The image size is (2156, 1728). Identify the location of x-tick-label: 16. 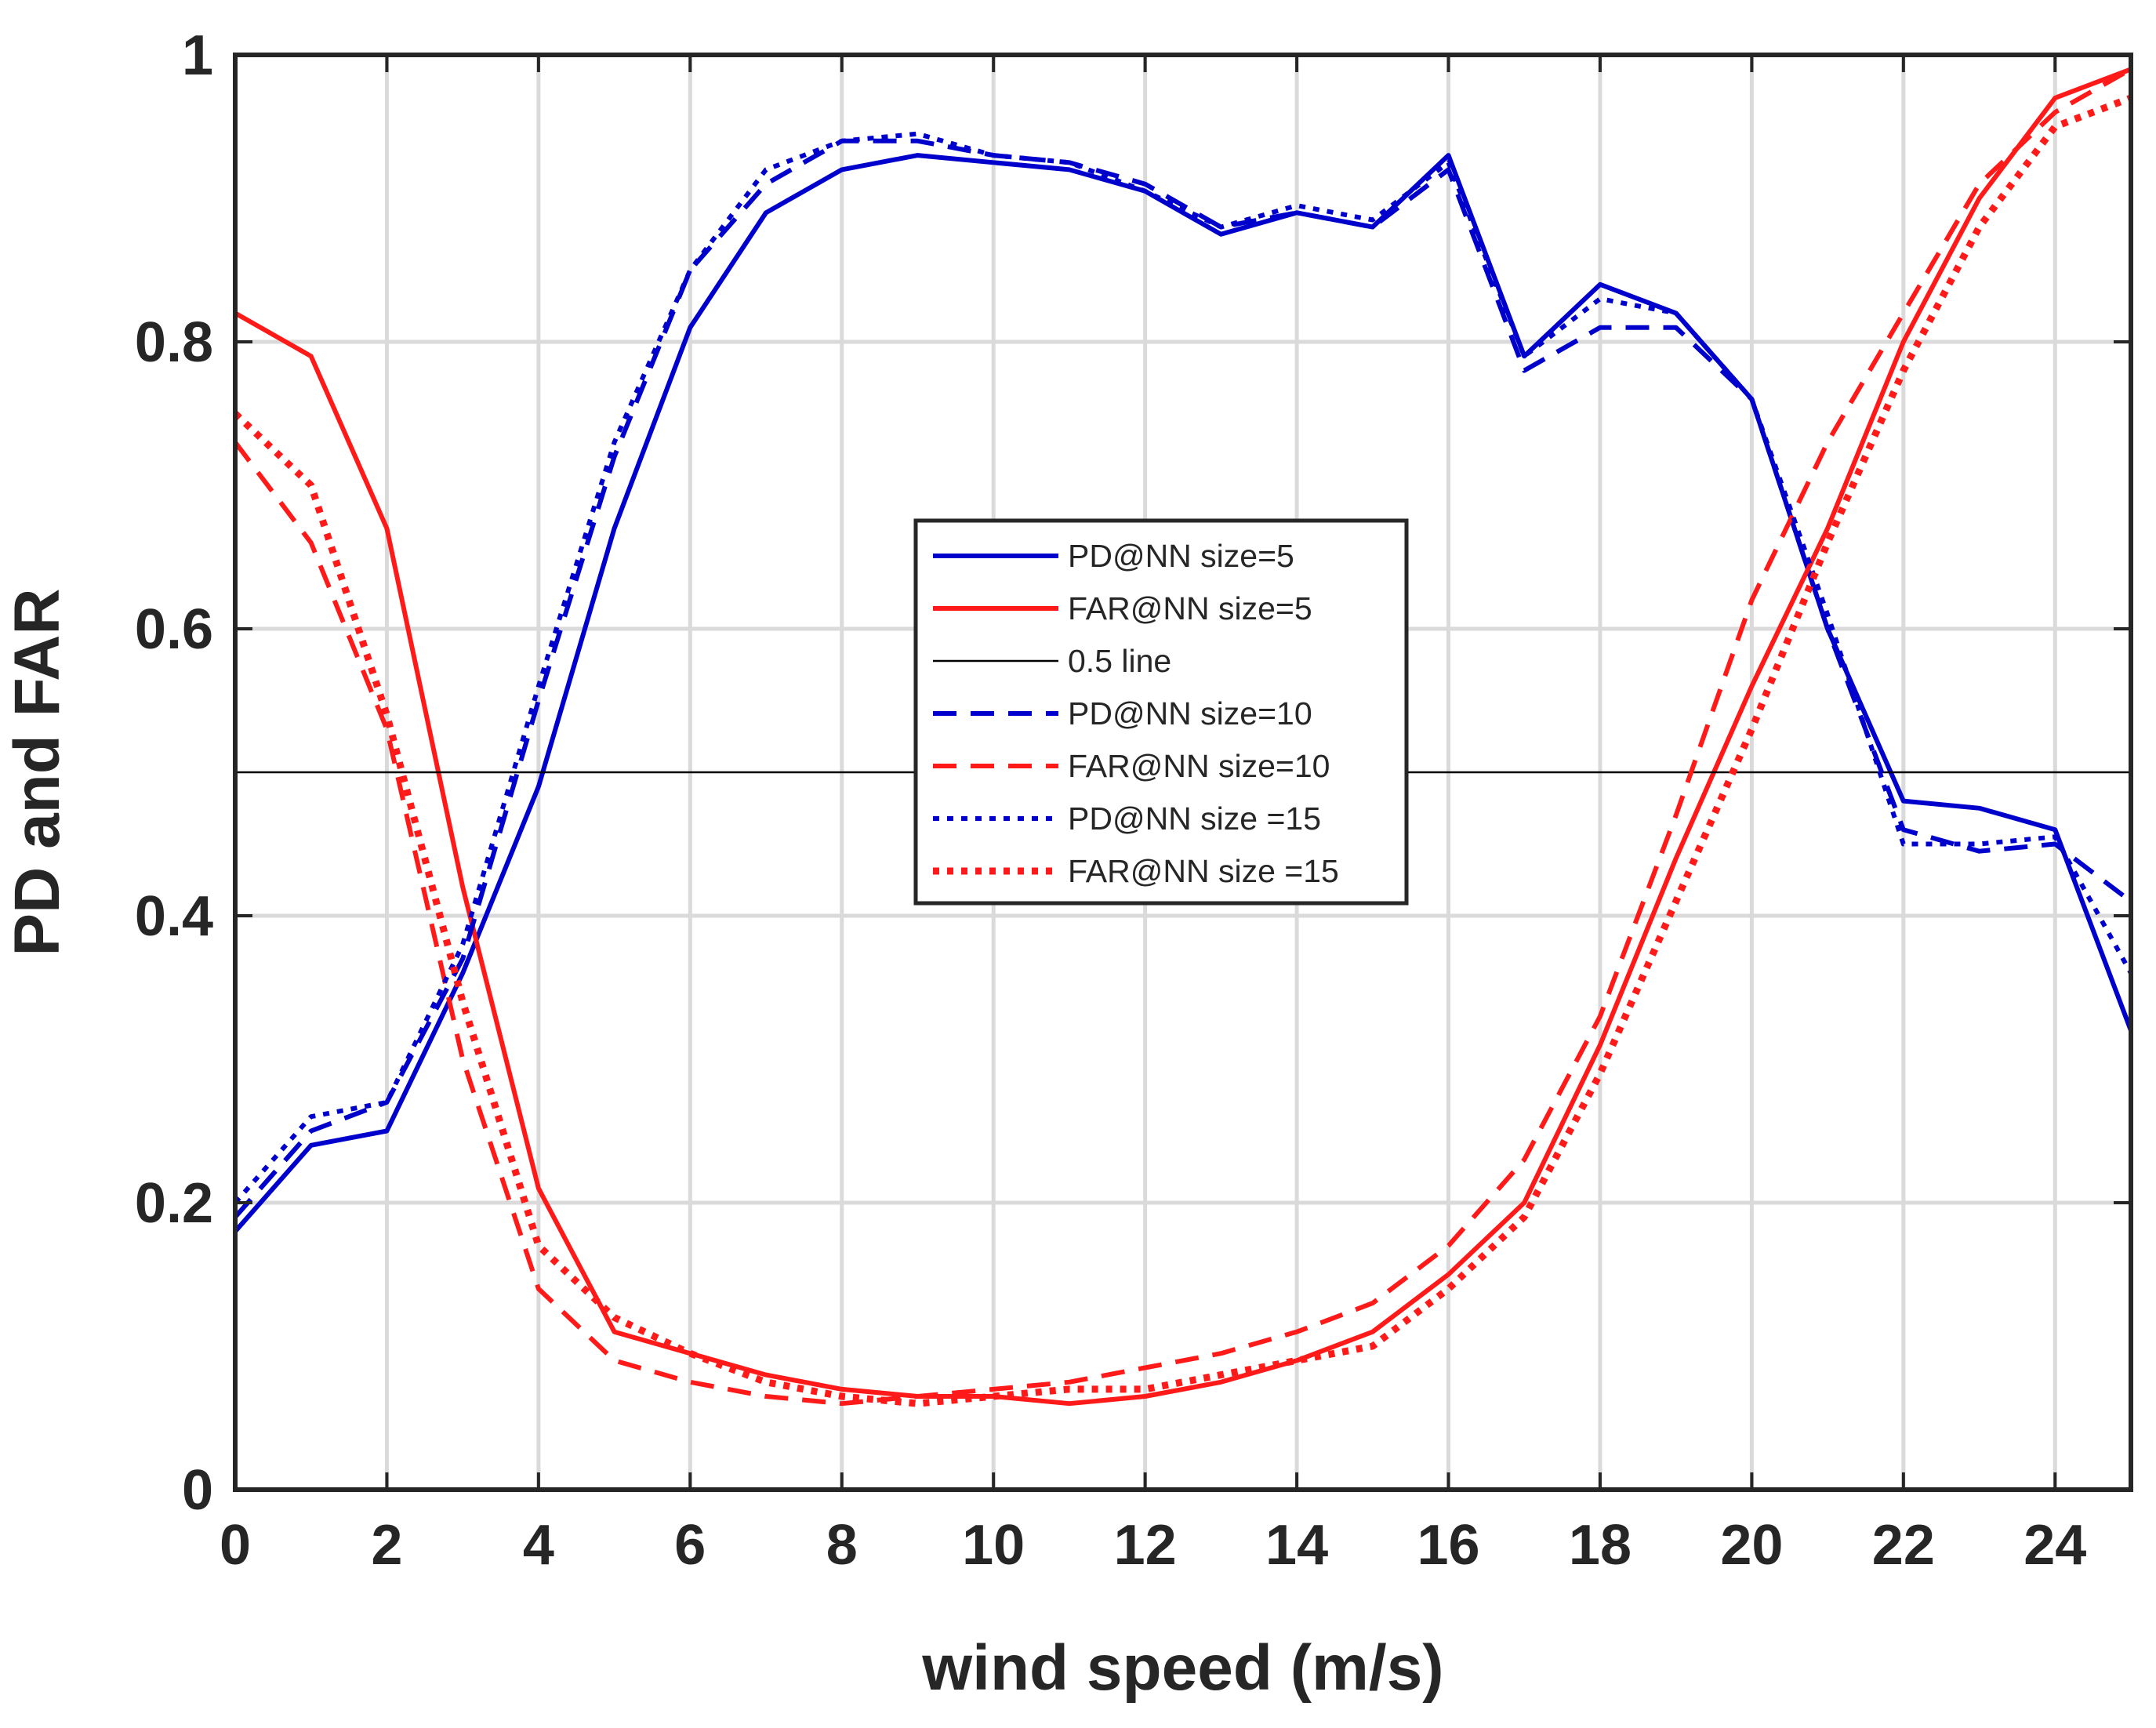
(1448, 1545).